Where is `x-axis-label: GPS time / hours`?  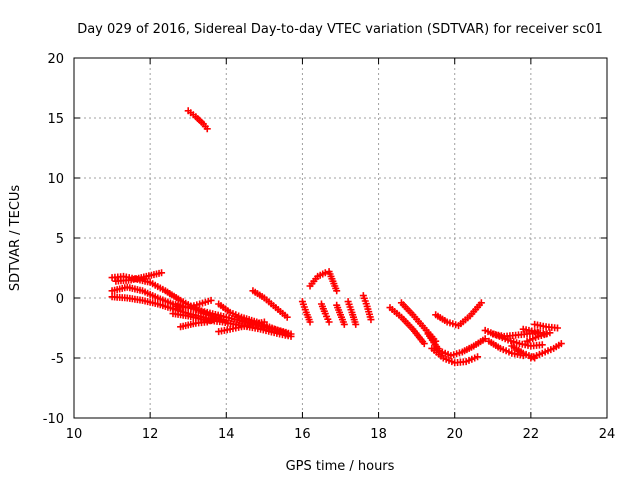 x-axis-label: GPS time / hours is located at coordinates (340, 466).